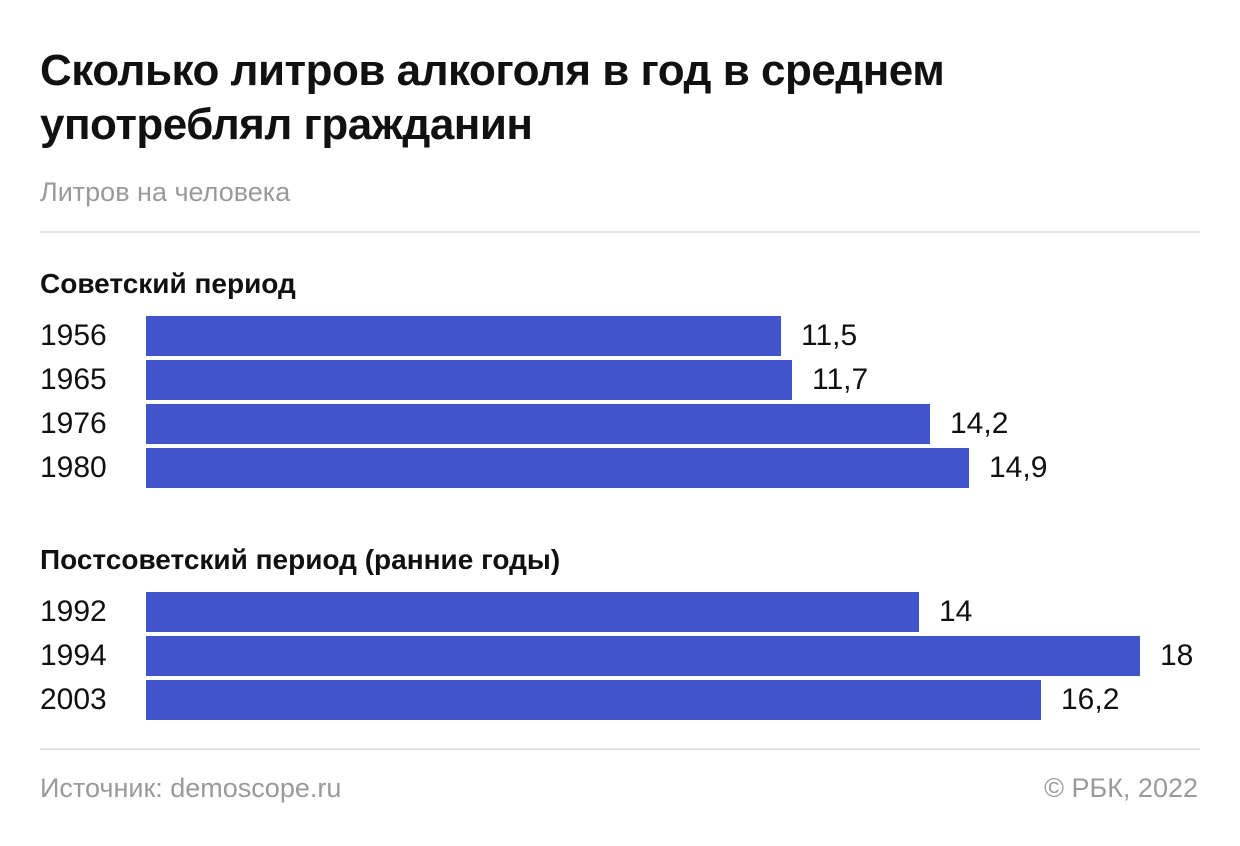 The width and height of the screenshot is (1240, 846). Describe the element at coordinates (1090, 699) in the screenshot. I see `value-label: 16,2` at that location.